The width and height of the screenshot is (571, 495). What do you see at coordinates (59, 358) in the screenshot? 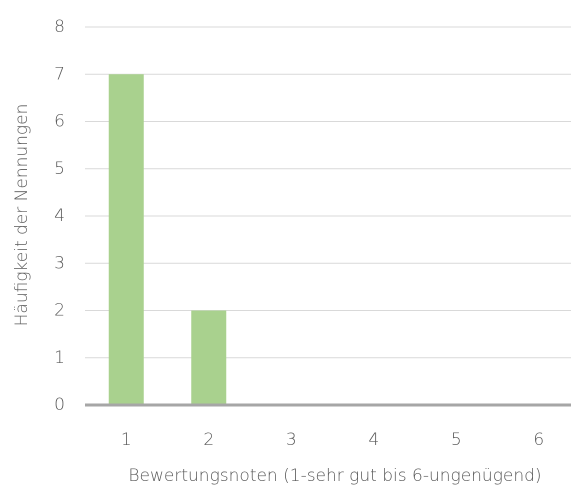
I see `y-tick-label: 1` at bounding box center [59, 358].